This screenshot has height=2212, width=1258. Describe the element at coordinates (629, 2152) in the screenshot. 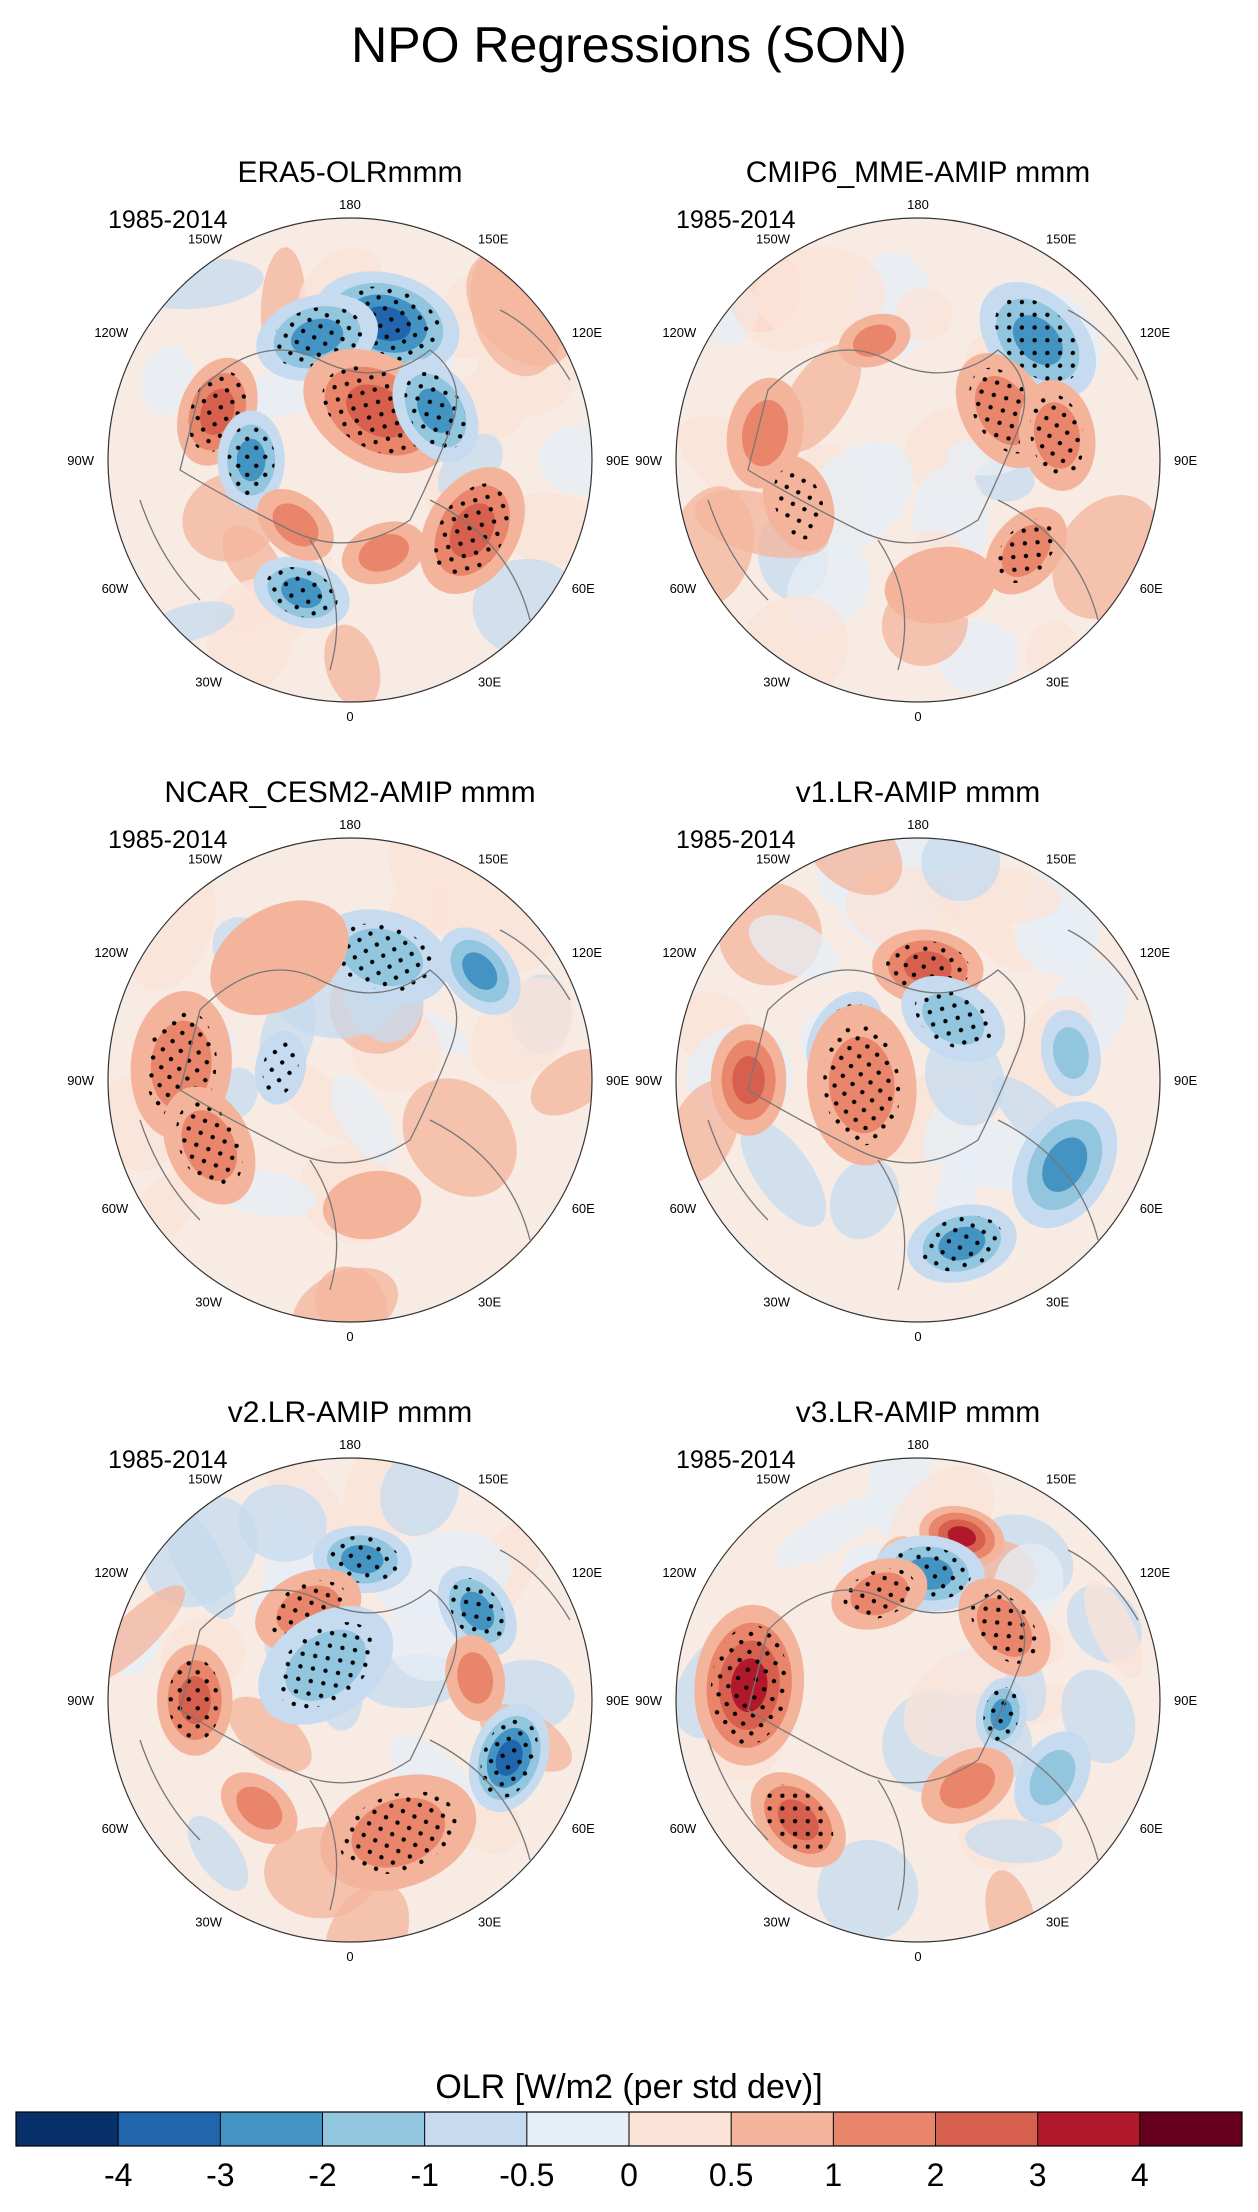

I see `colorbar: -4 -3 -2 -1 -0.5 0 0.5 1 2 3 4` at that location.